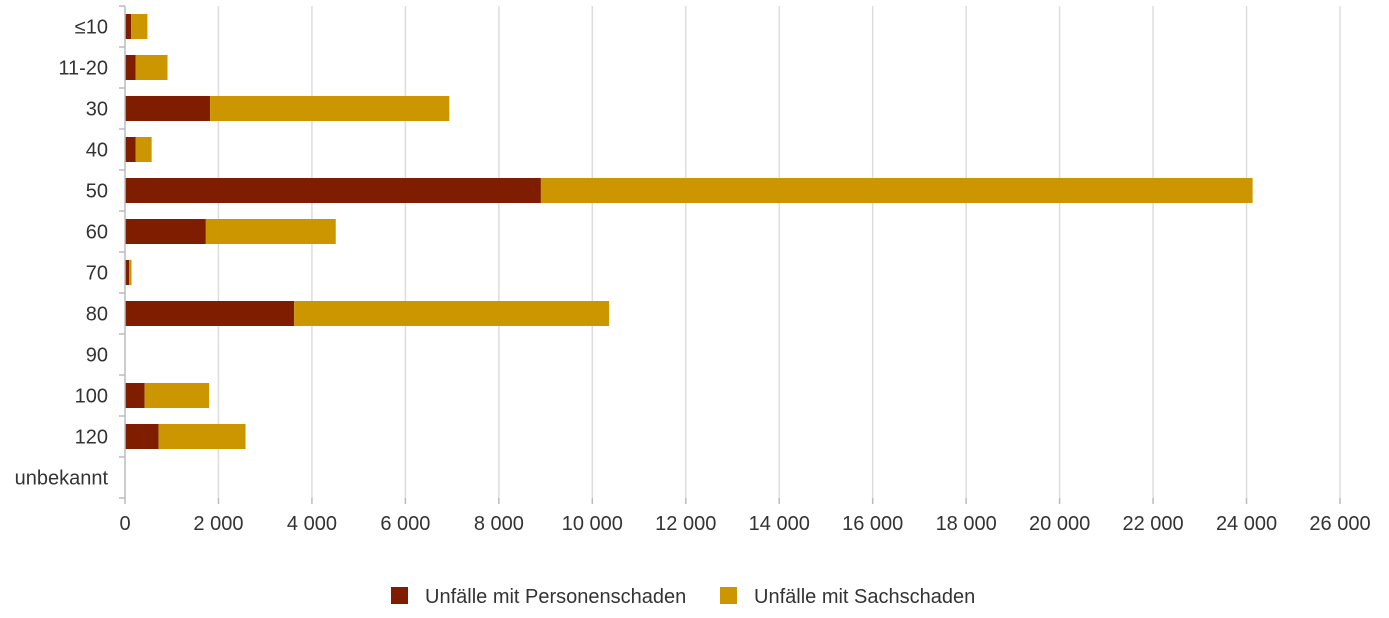 The image size is (1389, 618). Describe the element at coordinates (124, 524) in the screenshot. I see `x-tick-label: 0` at that location.